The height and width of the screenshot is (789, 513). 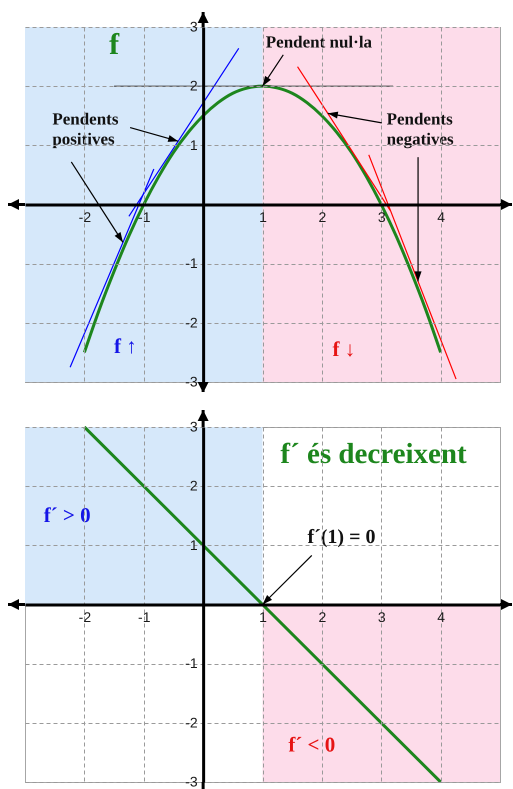 What do you see at coordinates (341, 537) in the screenshot?
I see `annotation: f´(1) = 0` at bounding box center [341, 537].